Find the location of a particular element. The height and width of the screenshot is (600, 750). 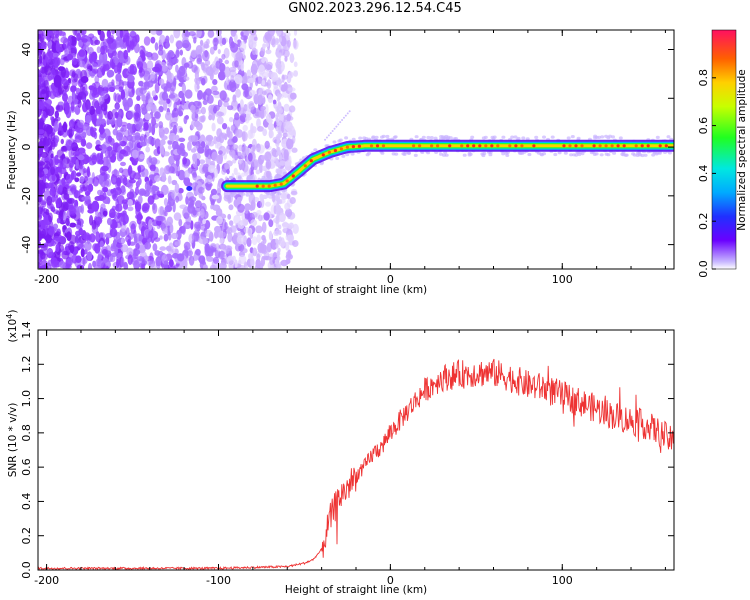

x-tick-label: -100 is located at coordinates (218, 580).